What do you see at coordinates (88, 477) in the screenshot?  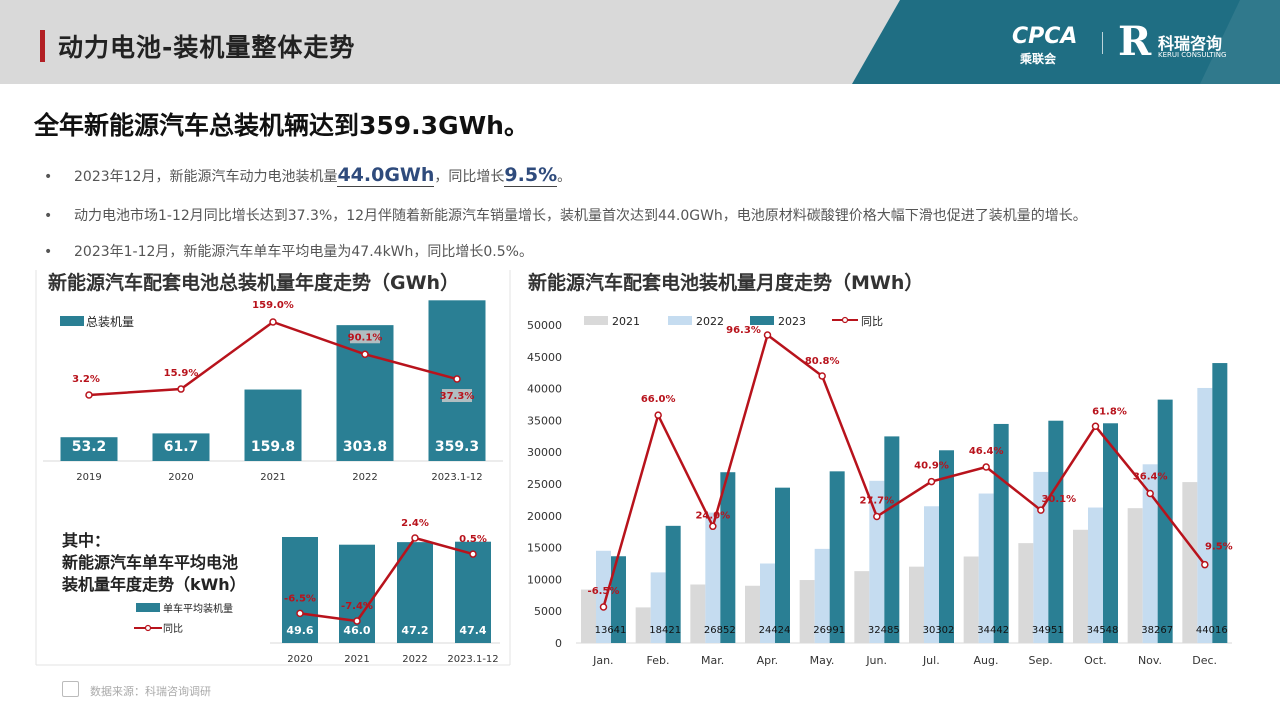 I see `annual-x-tick-label: 2019` at bounding box center [88, 477].